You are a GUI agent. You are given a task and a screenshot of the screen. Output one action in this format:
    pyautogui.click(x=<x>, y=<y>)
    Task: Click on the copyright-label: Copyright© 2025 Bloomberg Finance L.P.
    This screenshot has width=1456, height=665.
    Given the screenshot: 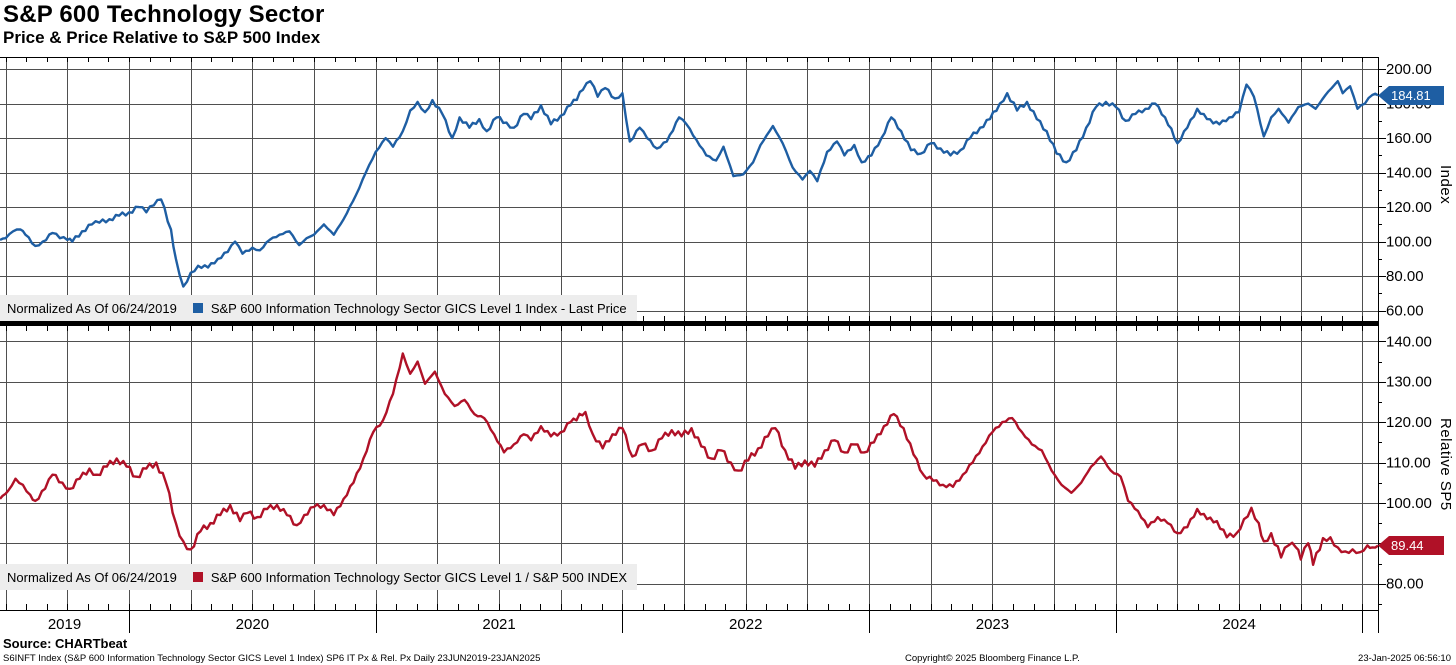 What is the action you would take?
    pyautogui.click(x=992, y=658)
    